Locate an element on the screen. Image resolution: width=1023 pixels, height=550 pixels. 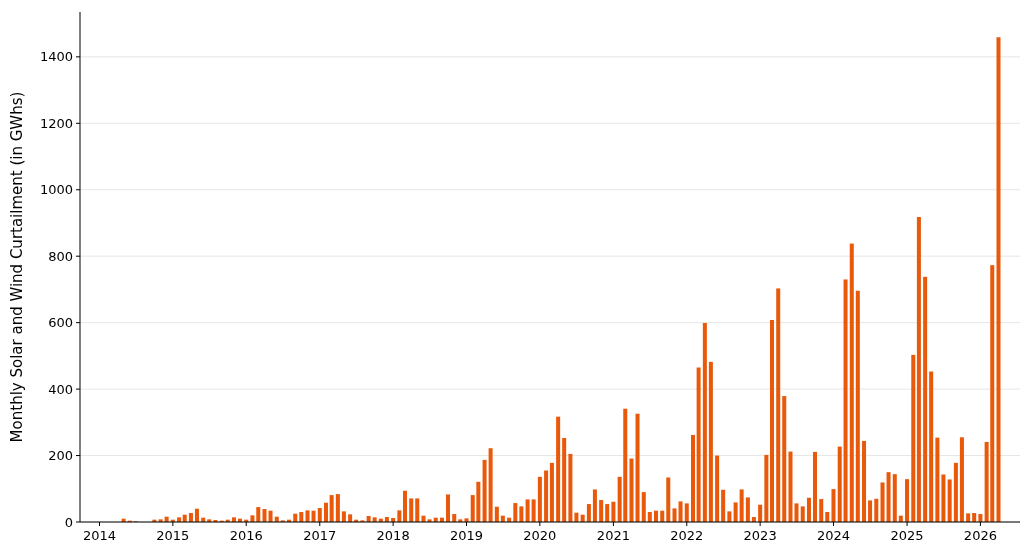
y-tick-label: 1000 is located at coordinates (56, 190).